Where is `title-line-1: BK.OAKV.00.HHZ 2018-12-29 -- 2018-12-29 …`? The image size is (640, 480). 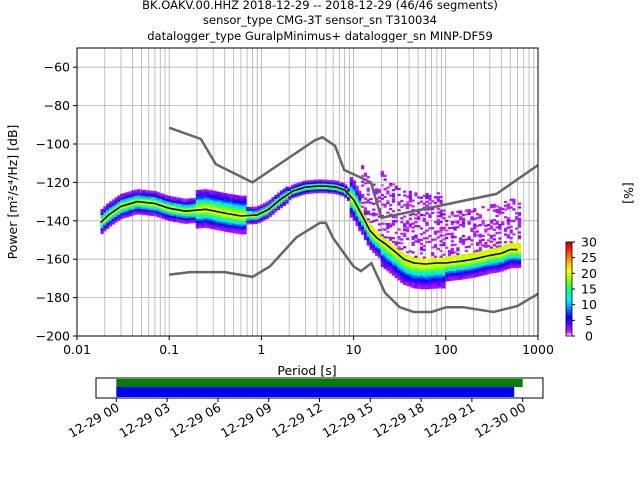
title-line-1: BK.OAKV.00.HHZ 2018-12-29 -- 2018-12-29 … is located at coordinates (320, 6).